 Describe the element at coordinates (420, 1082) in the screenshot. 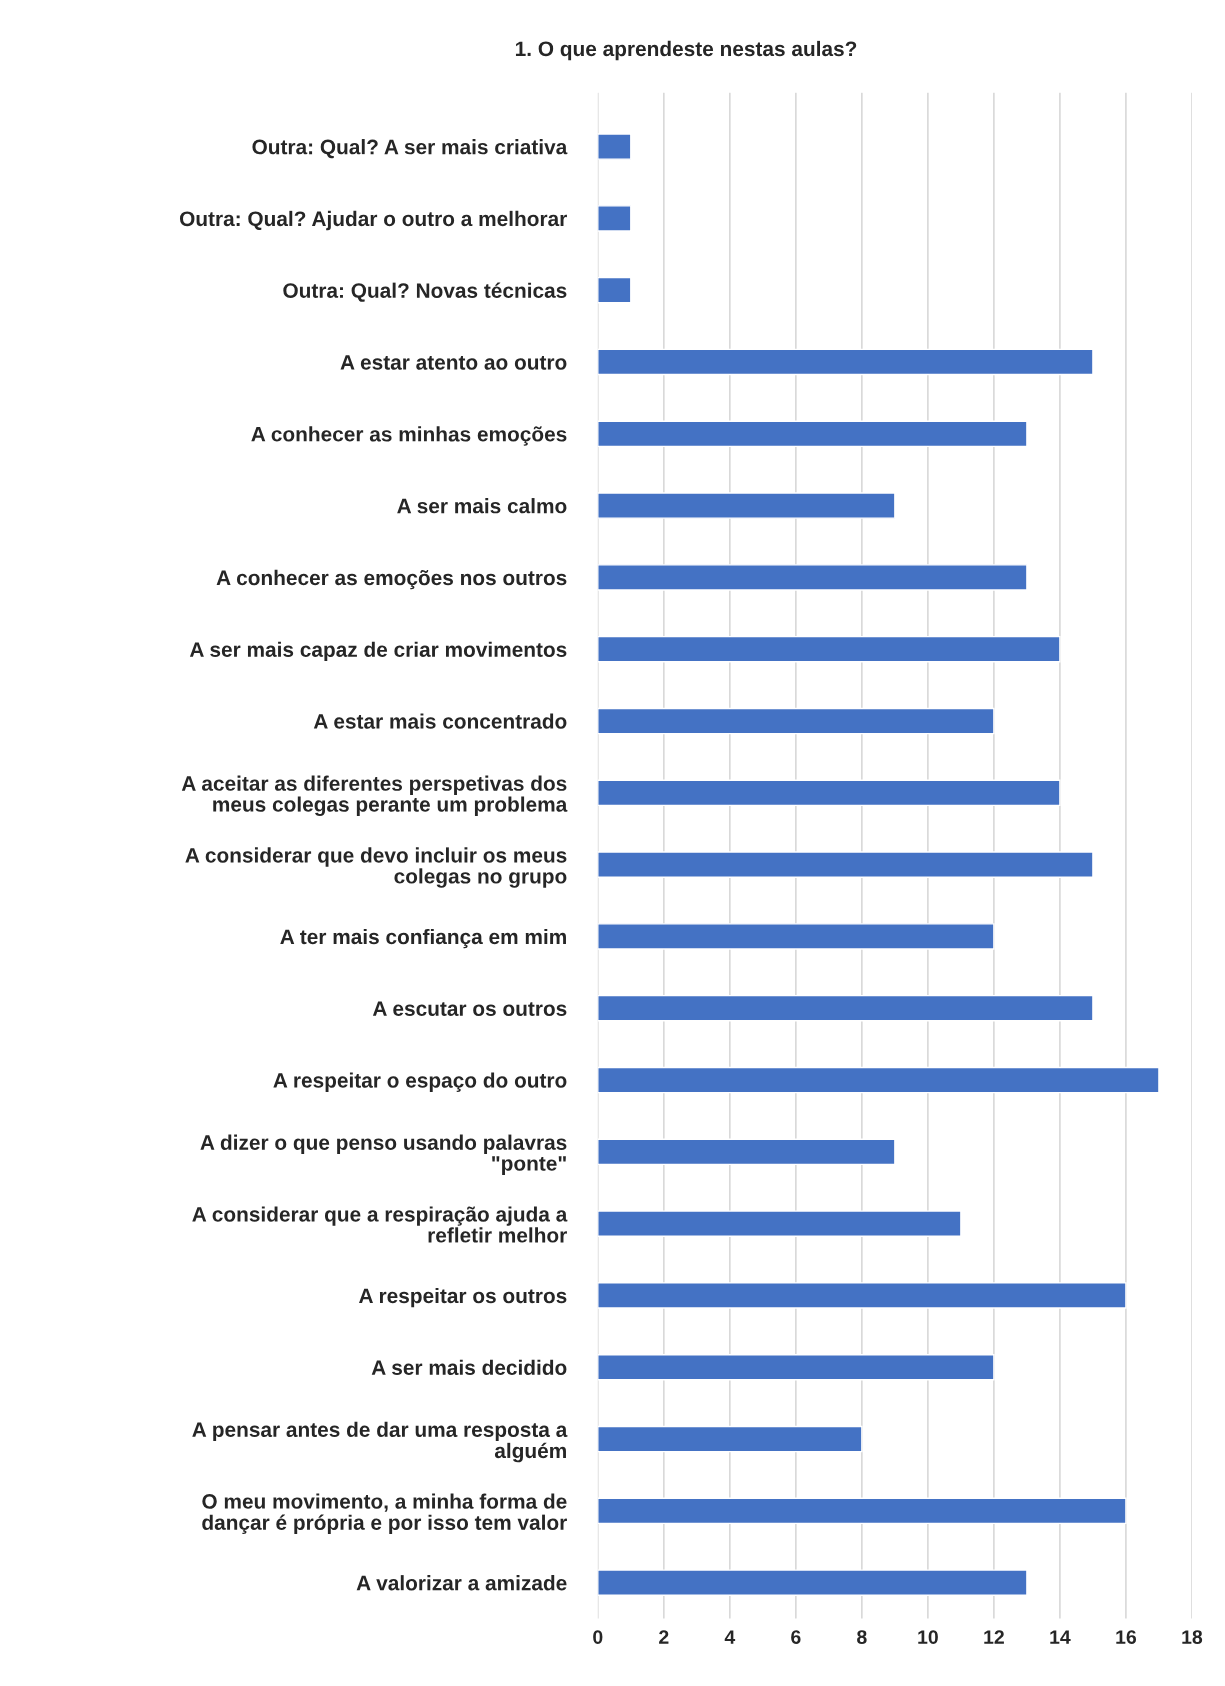

I see `y-tick-label: A respeitar o espaço do outro` at that location.